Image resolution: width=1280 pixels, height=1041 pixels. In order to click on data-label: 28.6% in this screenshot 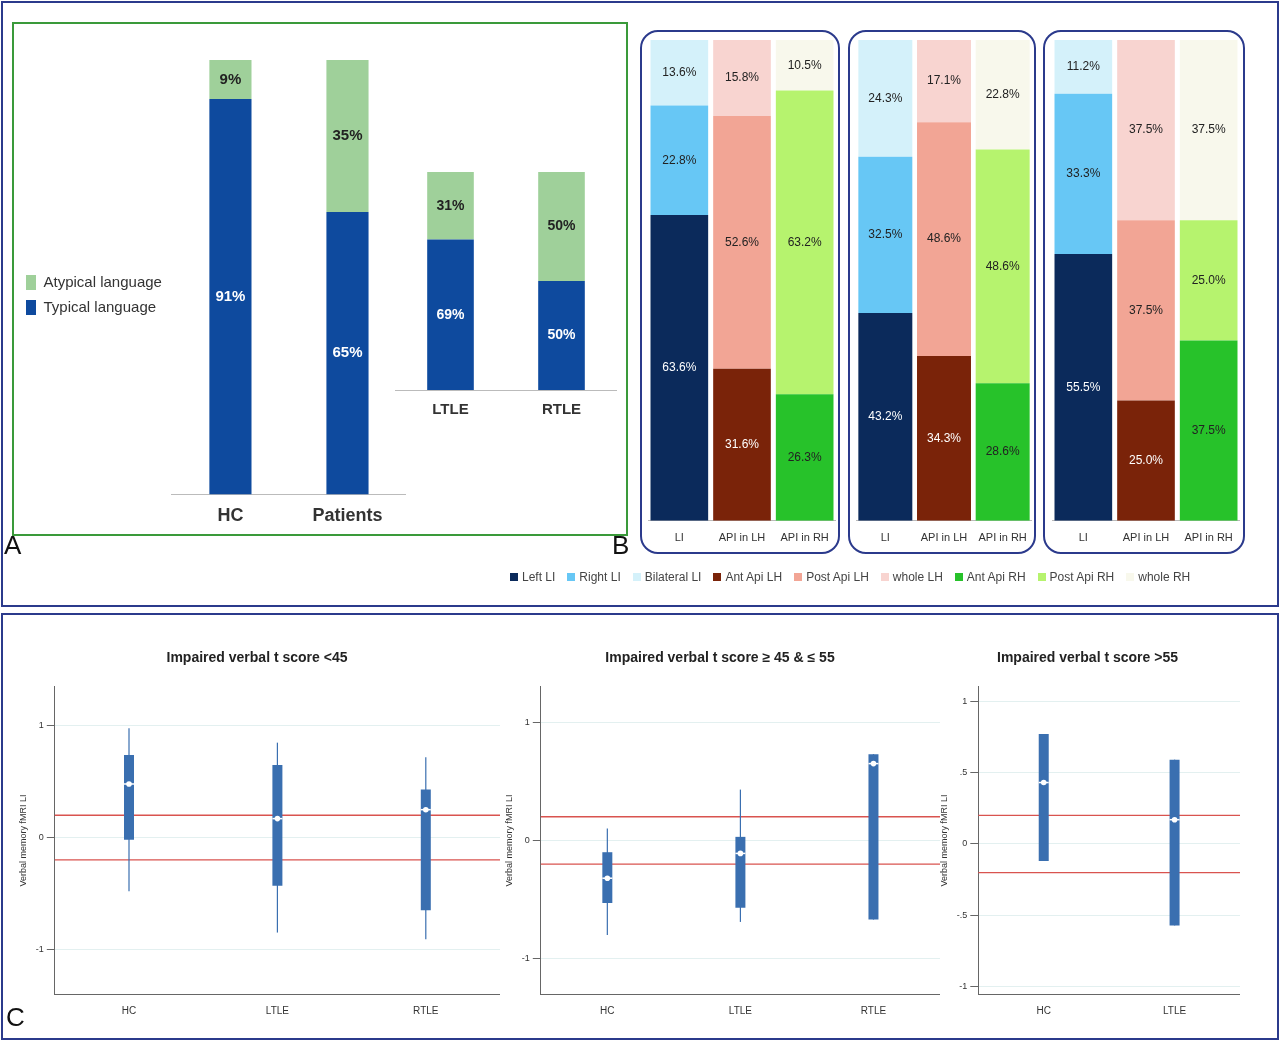, I will do `click(1003, 451)`.